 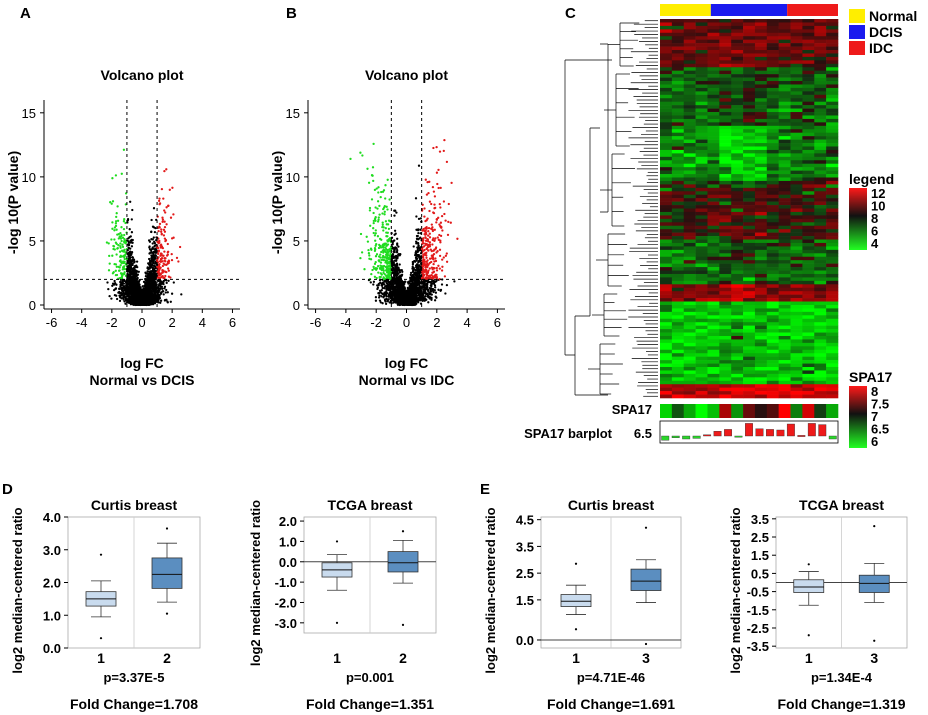 I want to click on y-axis-label: -log 10(P value), so click(x=277, y=202).